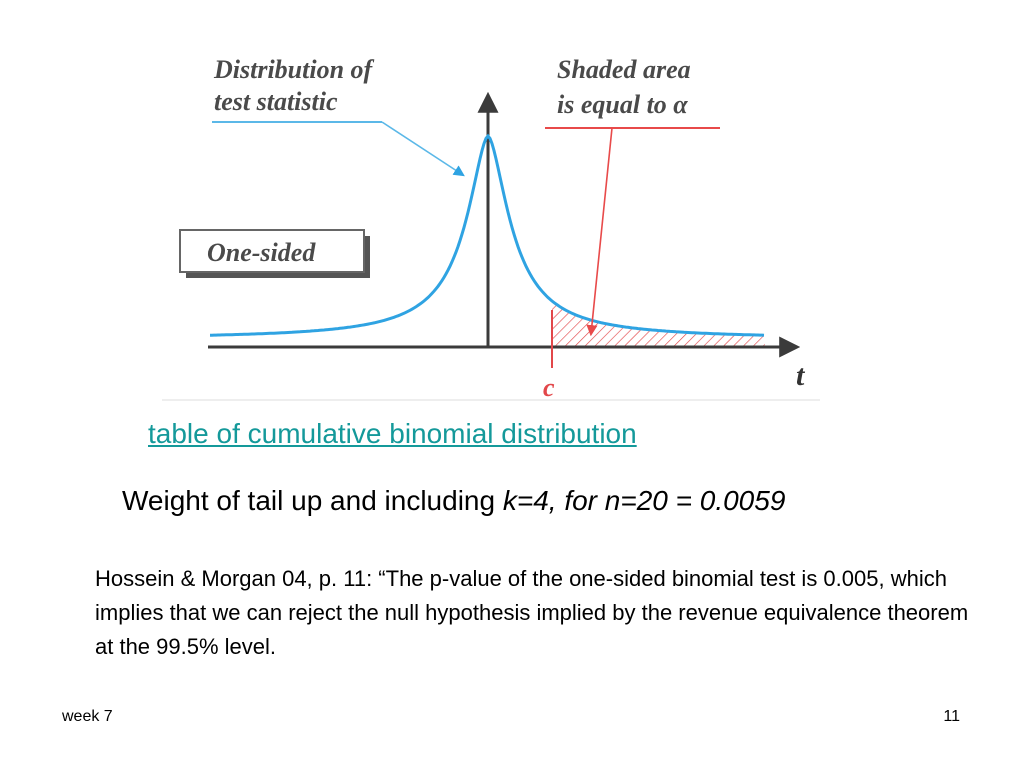  I want to click on footer-slide-number: 11, so click(951, 716).